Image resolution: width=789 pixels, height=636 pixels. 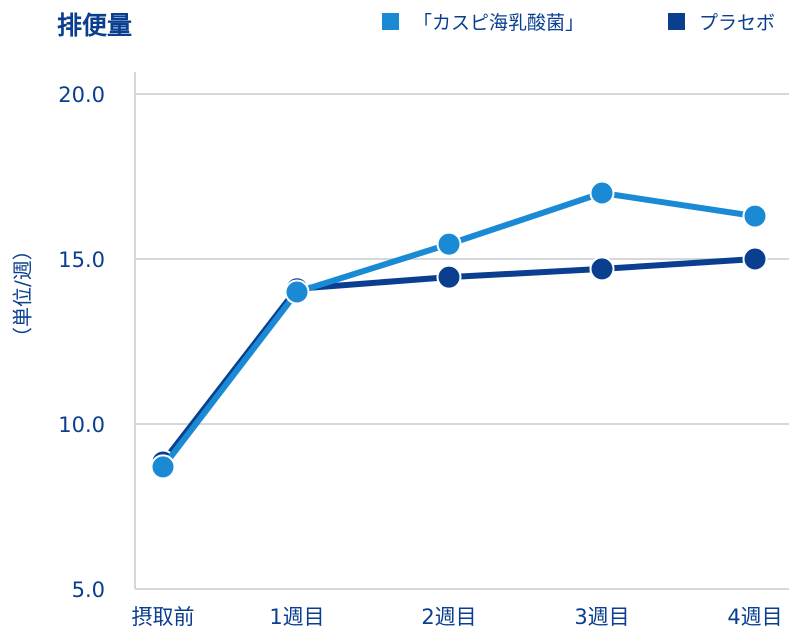 What do you see at coordinates (81, 260) in the screenshot?
I see `y-tick-label: 15.0` at bounding box center [81, 260].